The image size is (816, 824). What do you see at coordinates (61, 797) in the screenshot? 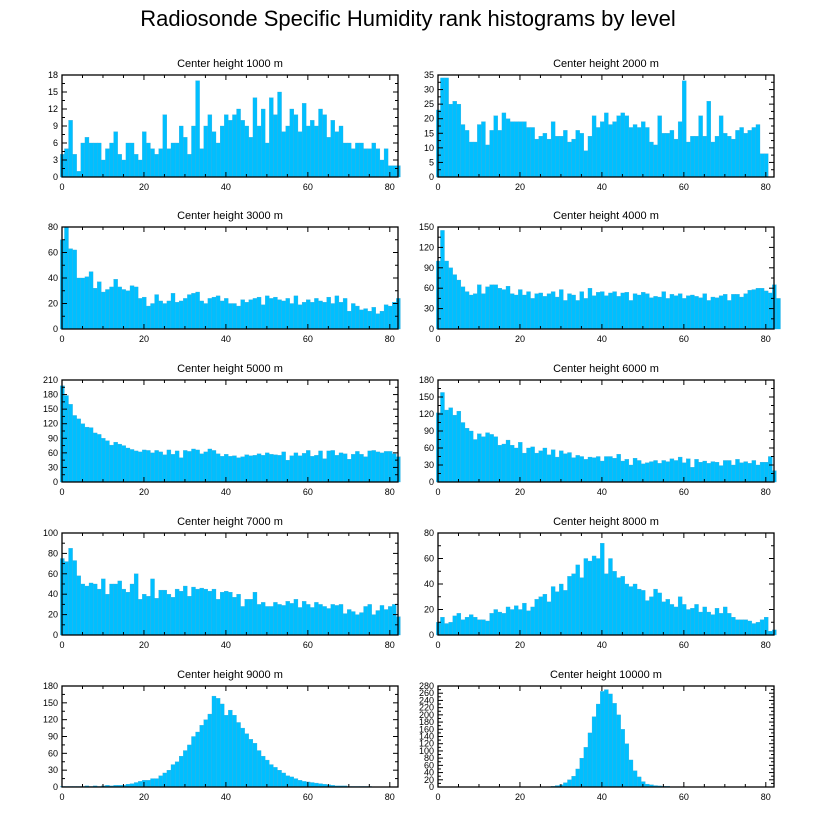
I see `x-tick-label: 0` at bounding box center [61, 797].